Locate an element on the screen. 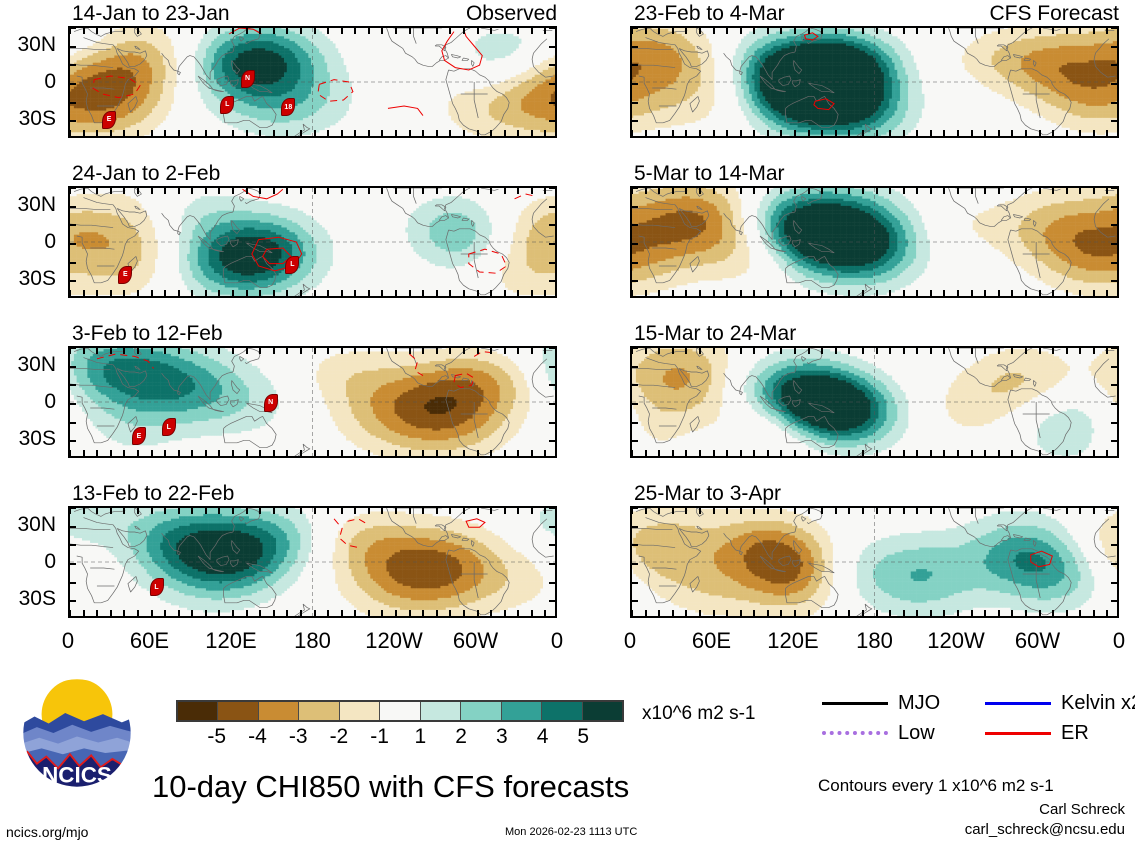  y-axis-label: 30S is located at coordinates (28, 278).